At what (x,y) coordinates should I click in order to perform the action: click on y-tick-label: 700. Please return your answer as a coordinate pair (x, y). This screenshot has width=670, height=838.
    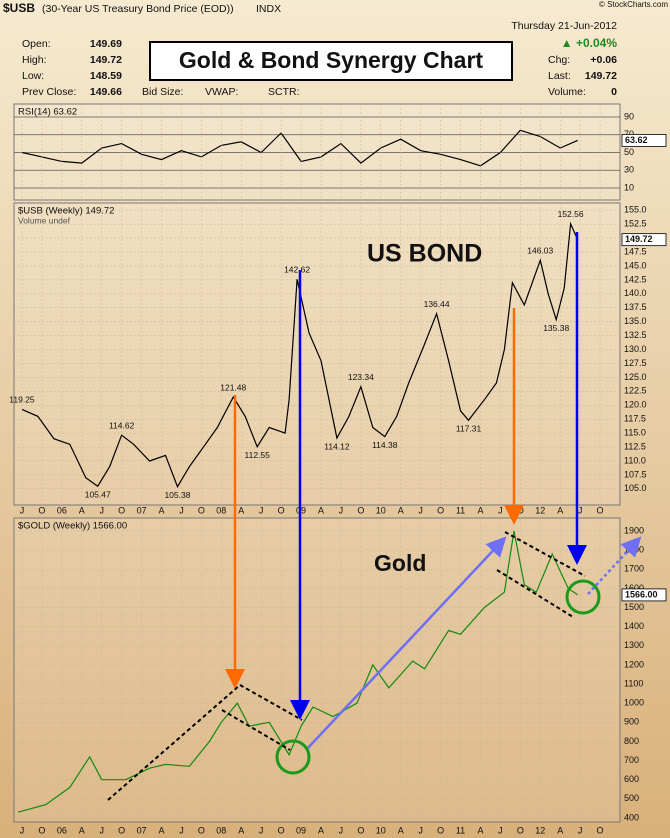
    Looking at the image, I should click on (631, 760).